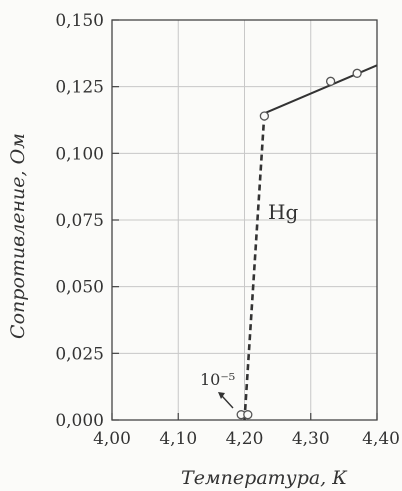 This screenshot has height=491, width=402. Describe the element at coordinates (381, 439) in the screenshot. I see `x-tick-label: 4,40` at that location.